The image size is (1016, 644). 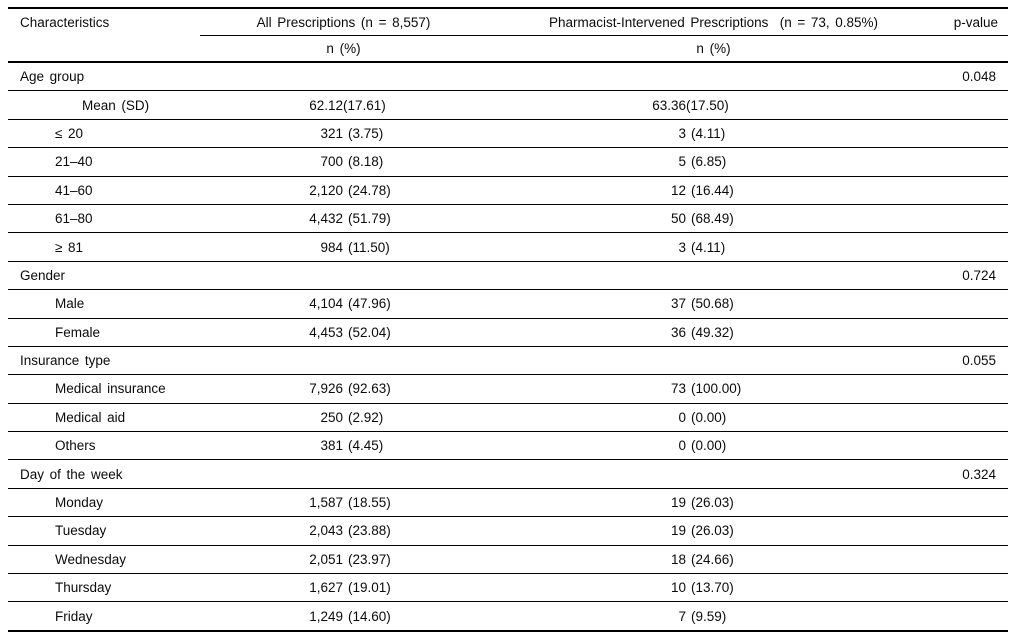 I want to click on count-n: 4,453, so click(x=326, y=332).